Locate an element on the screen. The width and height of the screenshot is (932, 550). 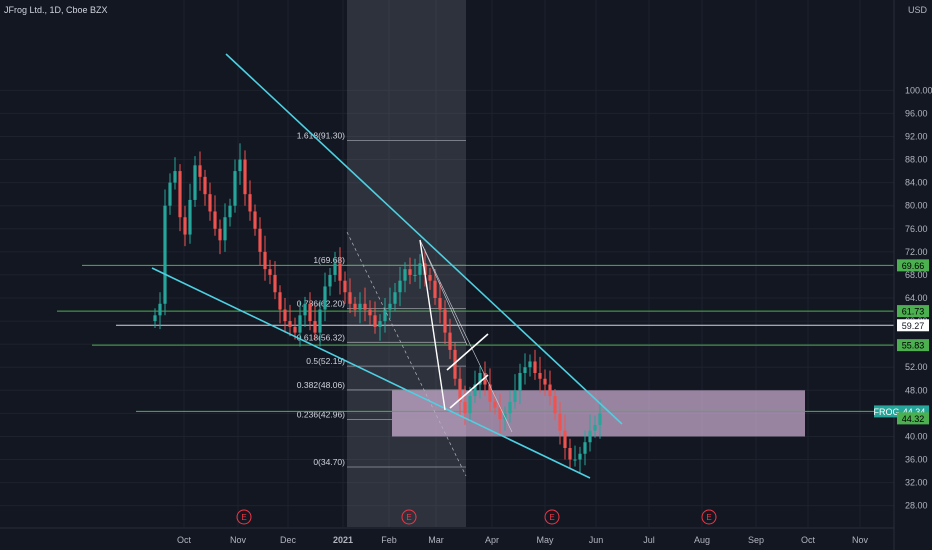
time-tick-label: Apr is located at coordinates (492, 540).